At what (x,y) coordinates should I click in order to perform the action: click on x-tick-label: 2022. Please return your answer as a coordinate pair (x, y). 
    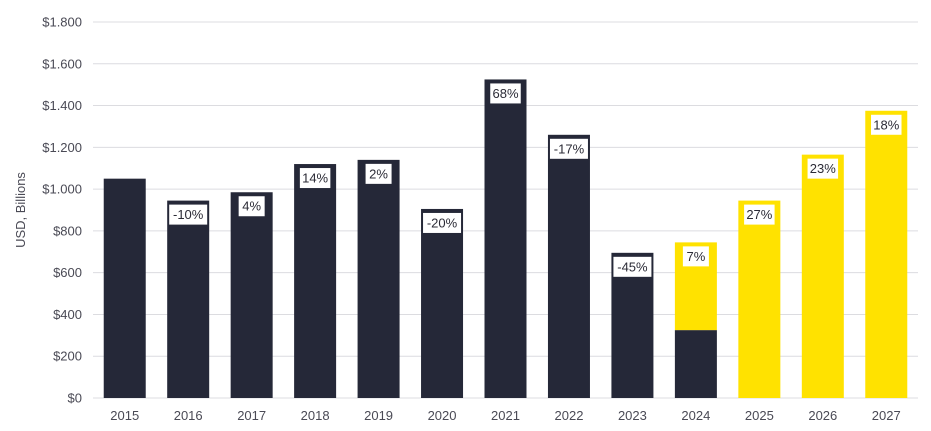
    Looking at the image, I should click on (569, 415).